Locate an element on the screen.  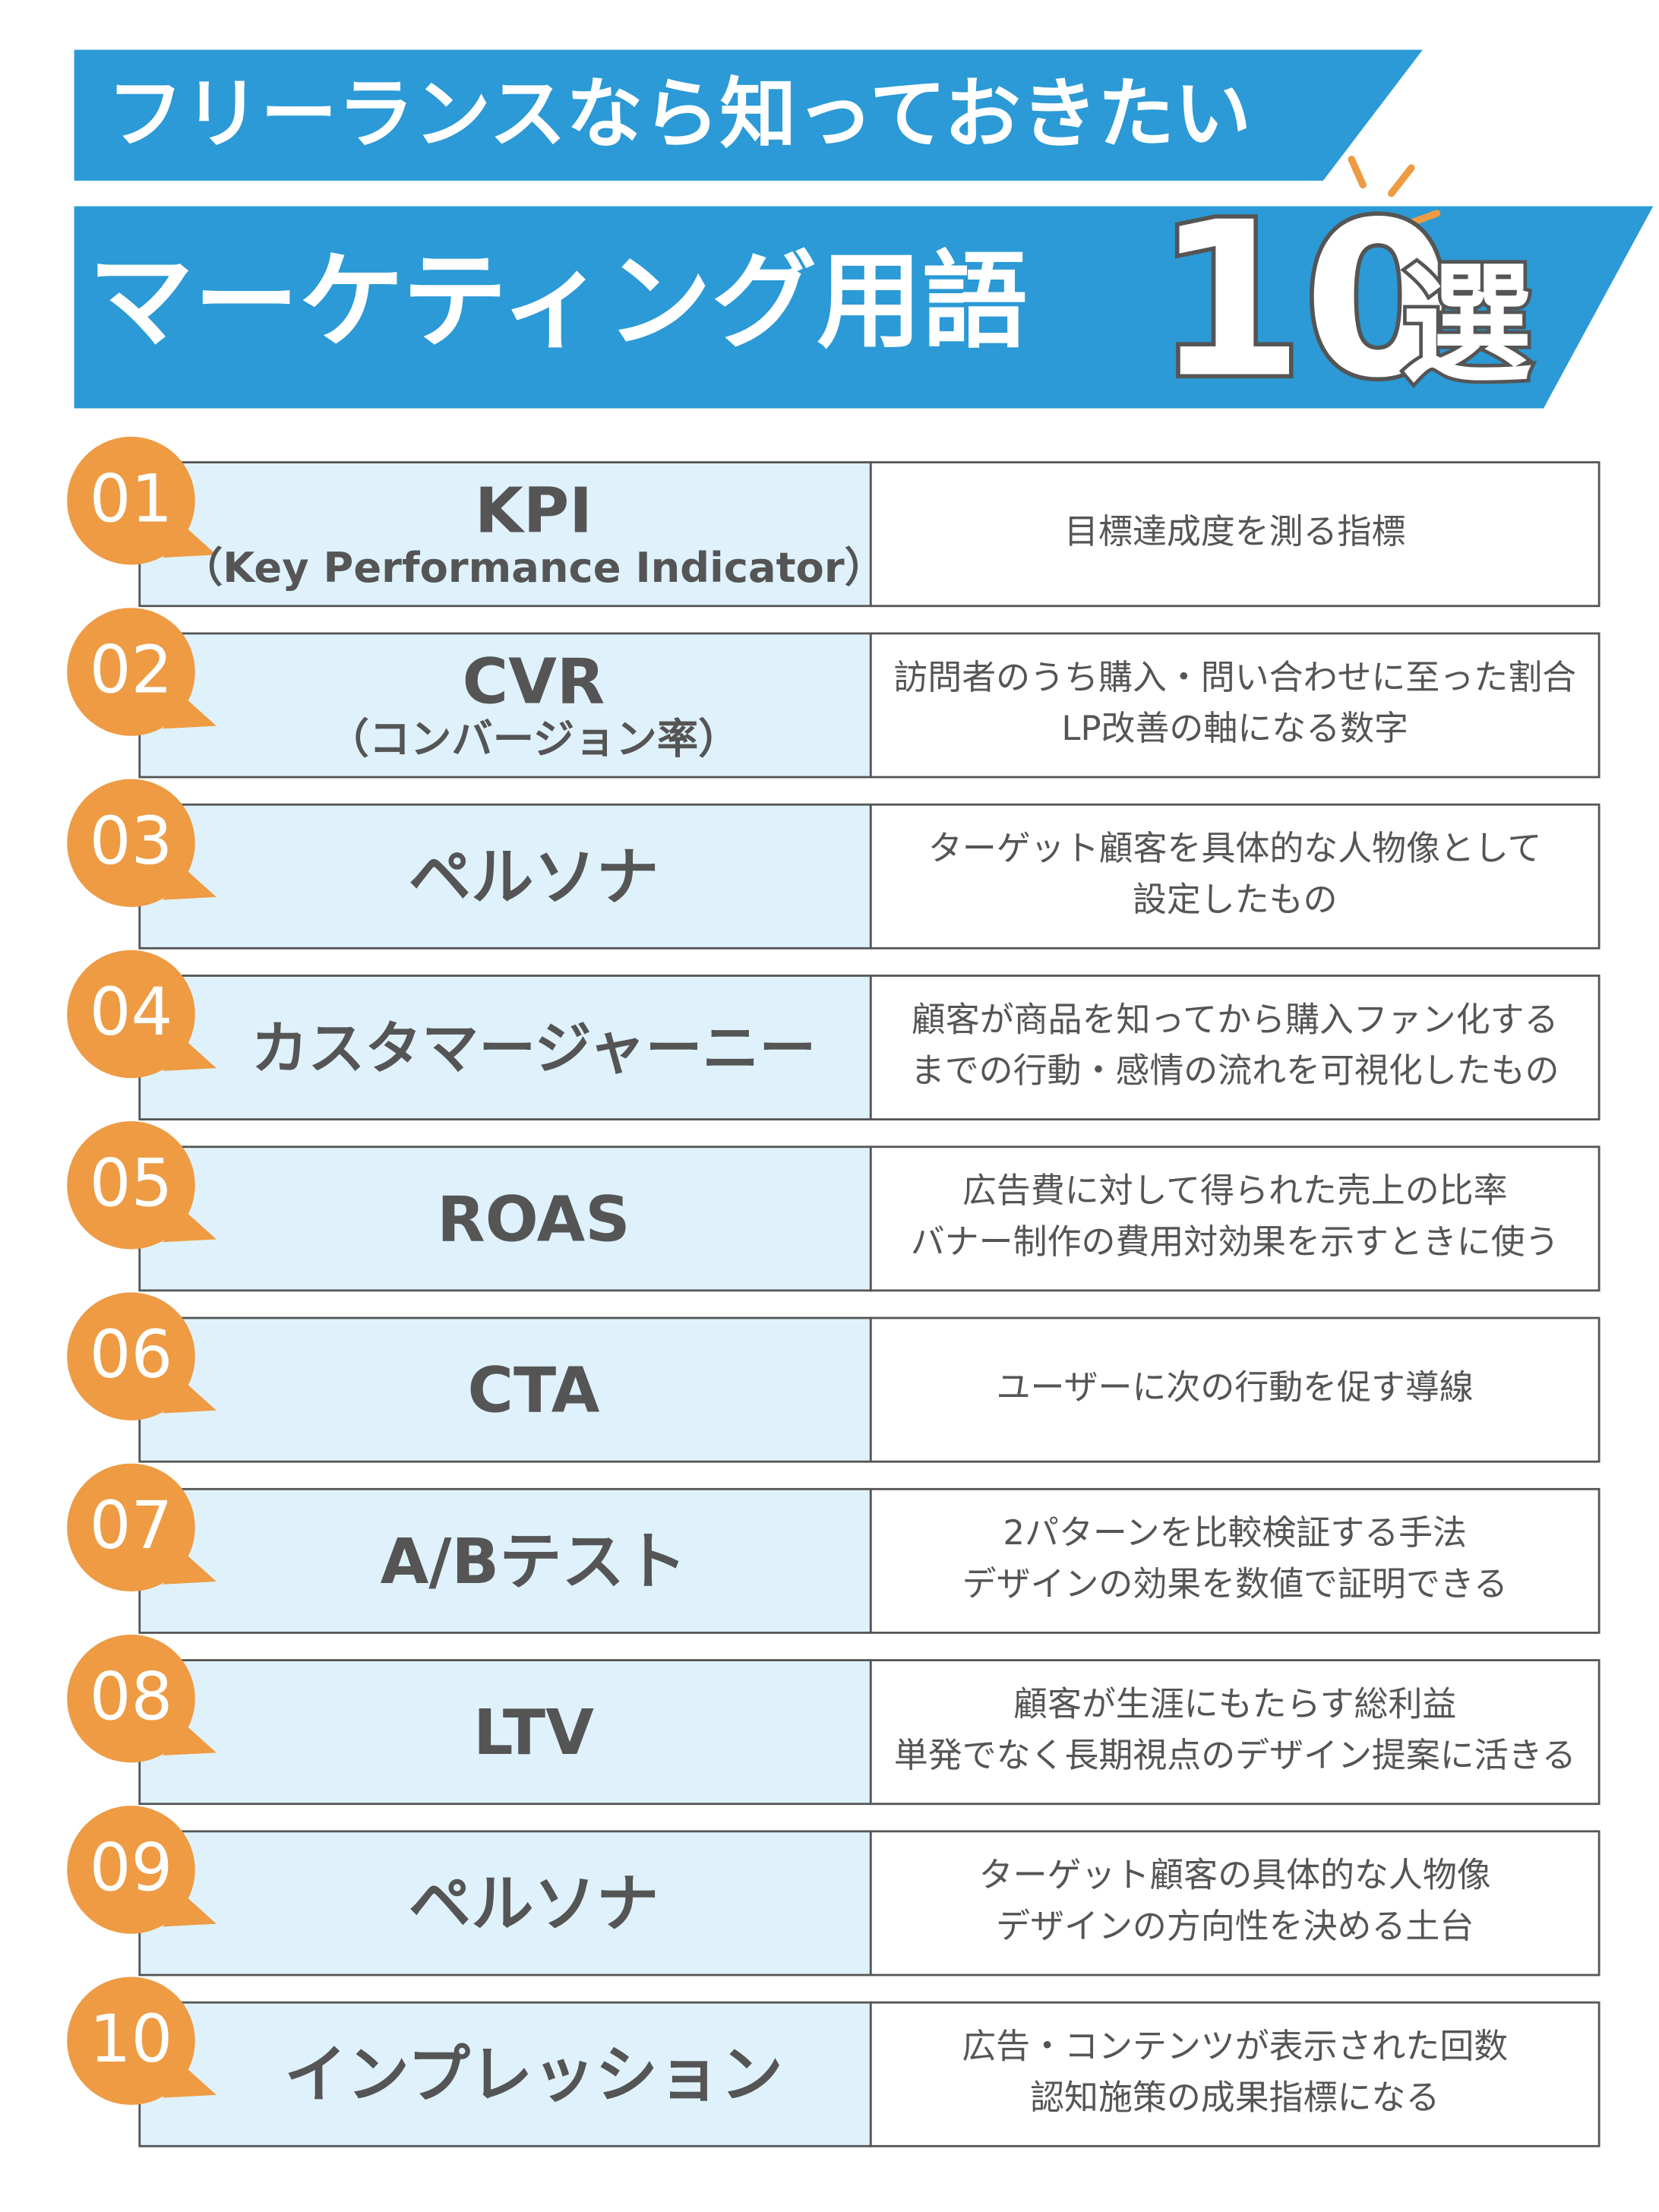
term-sub: （コンバージョン率） is located at coordinates (534, 739).